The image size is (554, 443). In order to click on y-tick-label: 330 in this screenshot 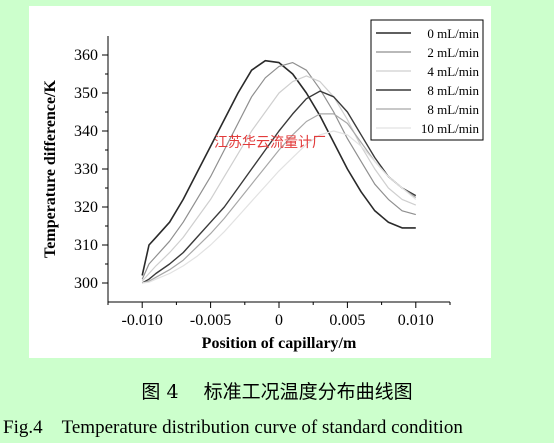, I will do `click(86, 169)`.